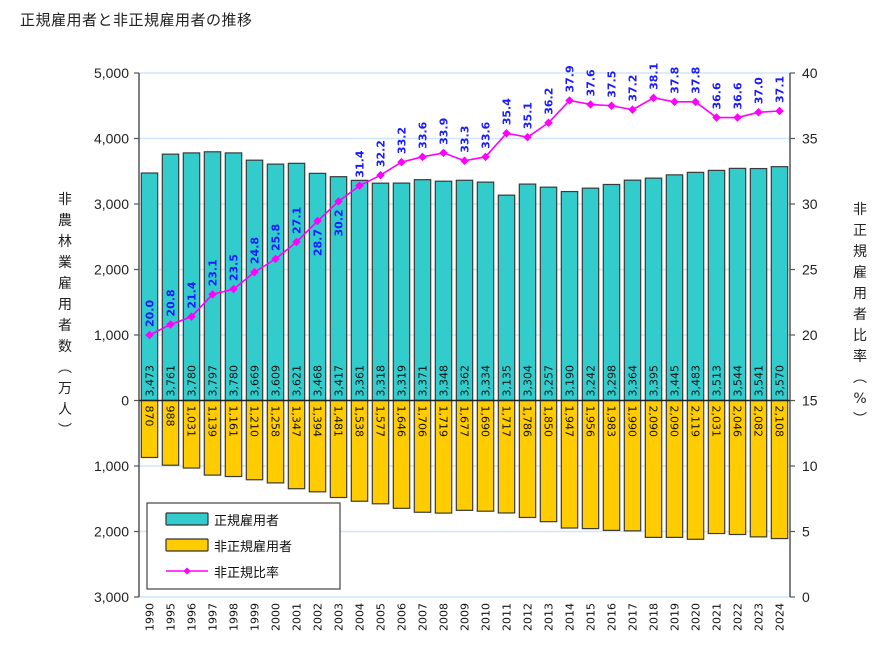 This screenshot has width=890, height=655. Describe the element at coordinates (213, 381) in the screenshot. I see `value-label-regular: 3,797` at that location.